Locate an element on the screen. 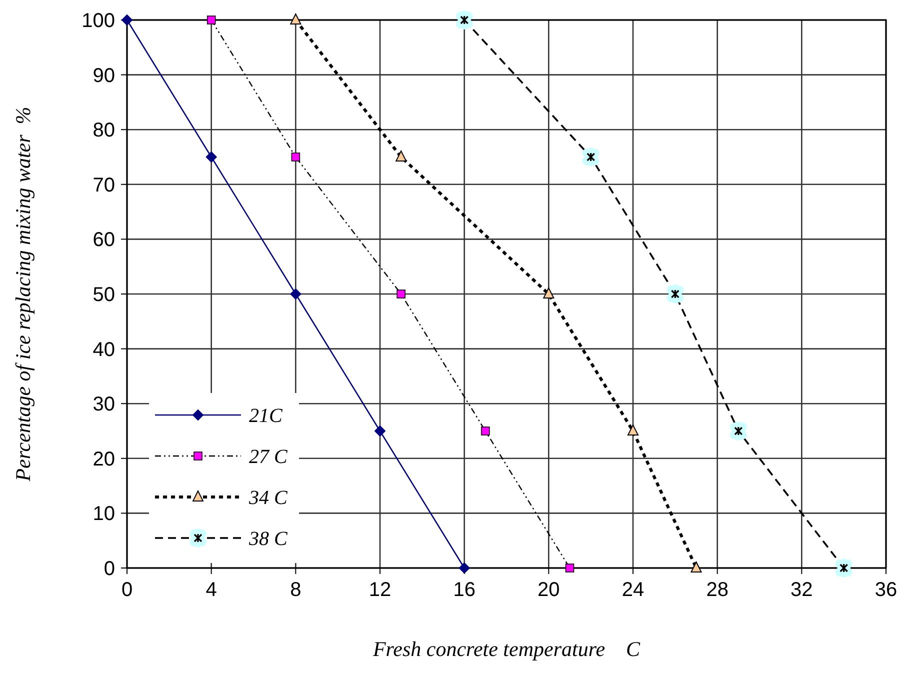  x-axis-title: Fresh concrete temperature C is located at coordinates (507, 649).